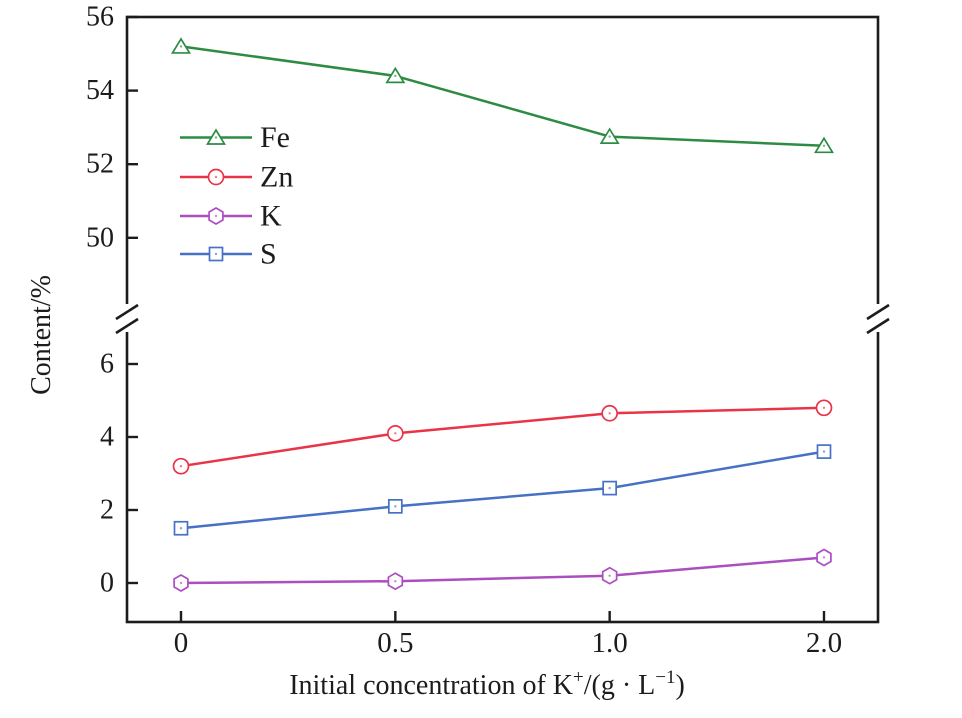  What do you see at coordinates (107, 583) in the screenshot?
I see `y-tick-label-lower-0: 0` at bounding box center [107, 583].